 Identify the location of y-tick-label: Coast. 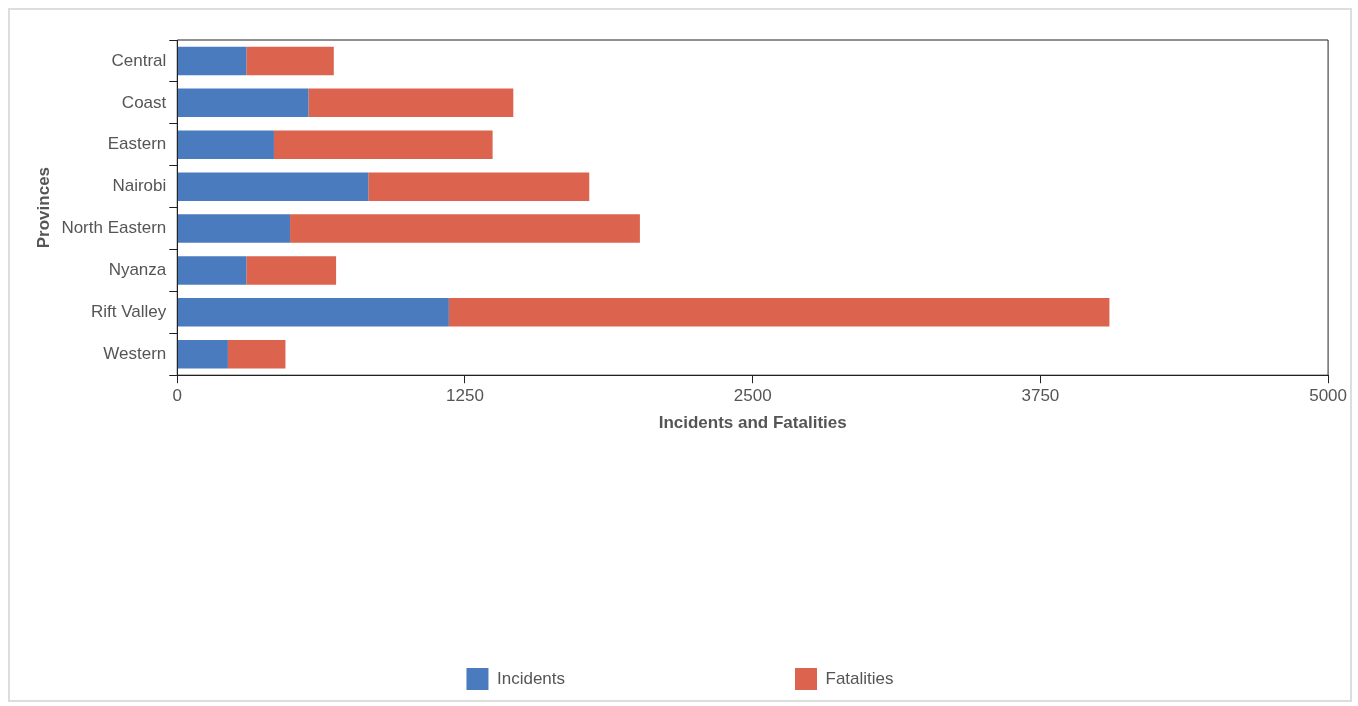
(144, 102).